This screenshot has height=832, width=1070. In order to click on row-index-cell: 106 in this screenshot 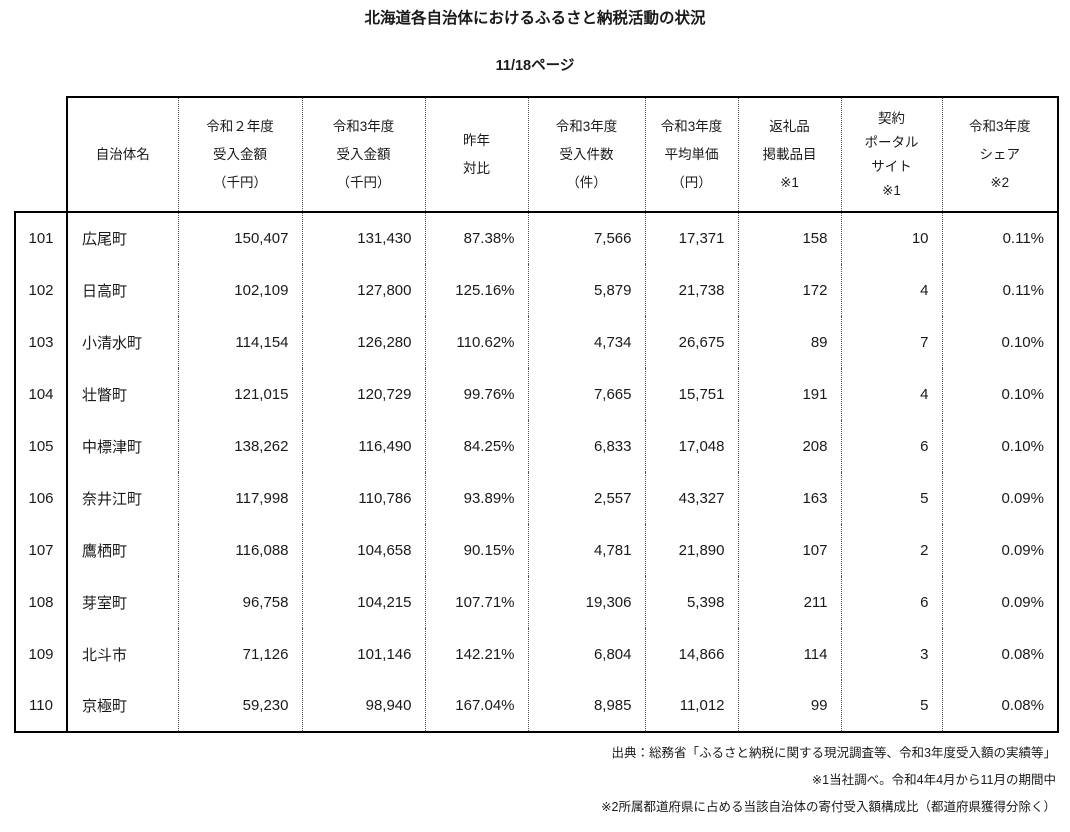, I will do `click(41, 498)`.